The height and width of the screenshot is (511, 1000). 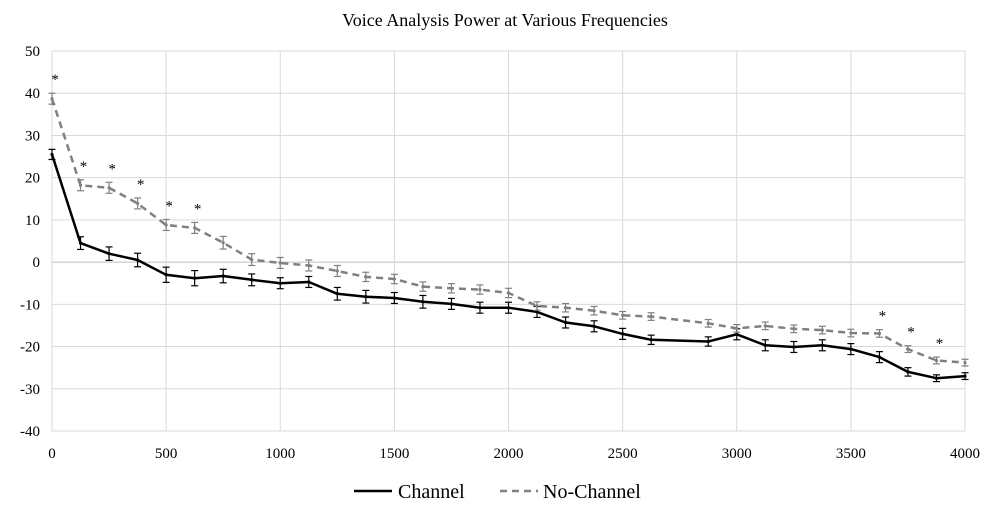 I want to click on legend-channel-label: Channel, so click(x=431, y=492).